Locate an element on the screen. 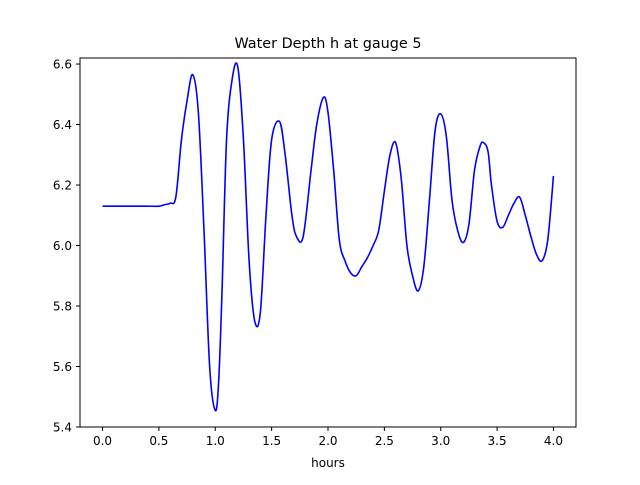  x-axis-label: hours is located at coordinates (328, 463).